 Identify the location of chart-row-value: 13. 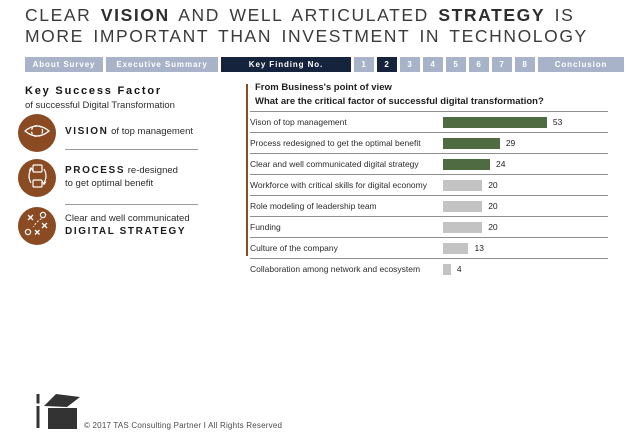
(479, 248).